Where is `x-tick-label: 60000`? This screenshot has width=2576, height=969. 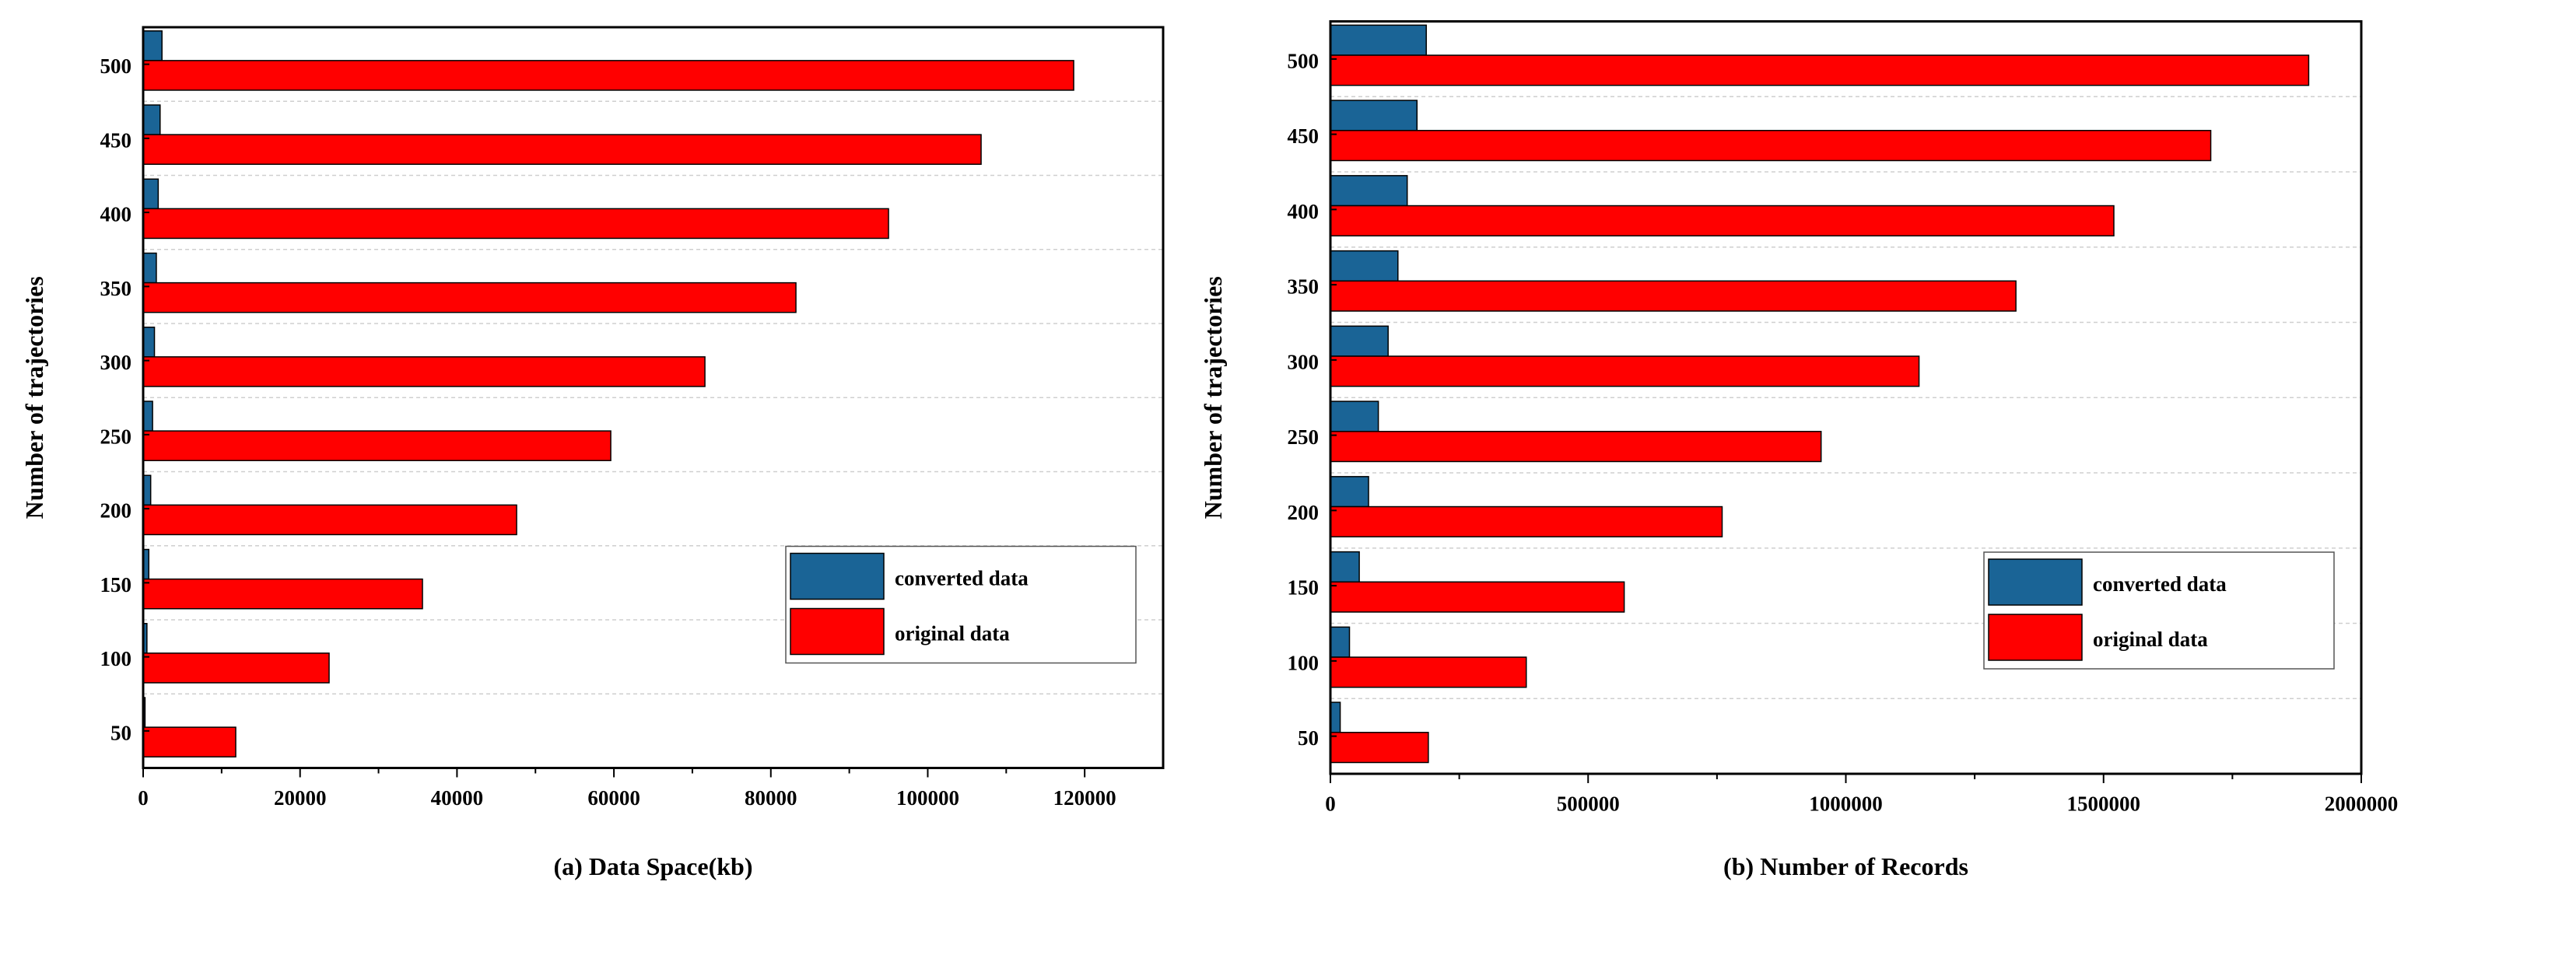 x-tick-label: 60000 is located at coordinates (614, 798).